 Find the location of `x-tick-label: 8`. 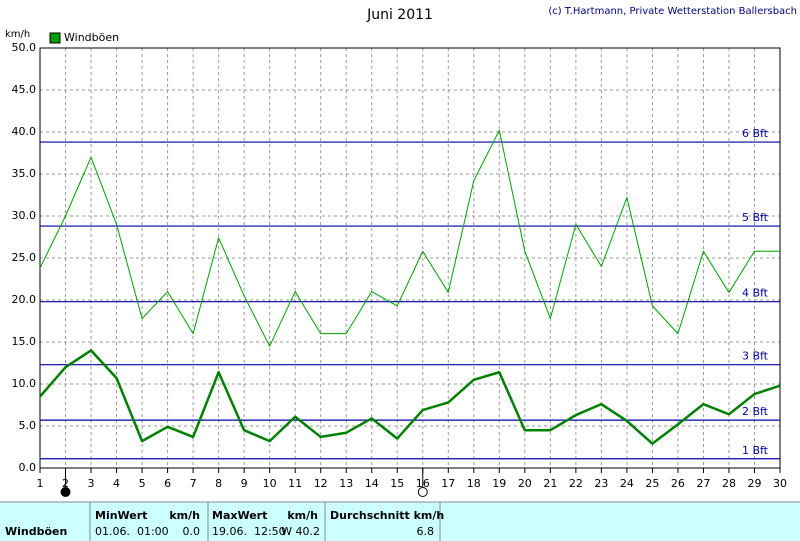

x-tick-label: 8 is located at coordinates (218, 483).